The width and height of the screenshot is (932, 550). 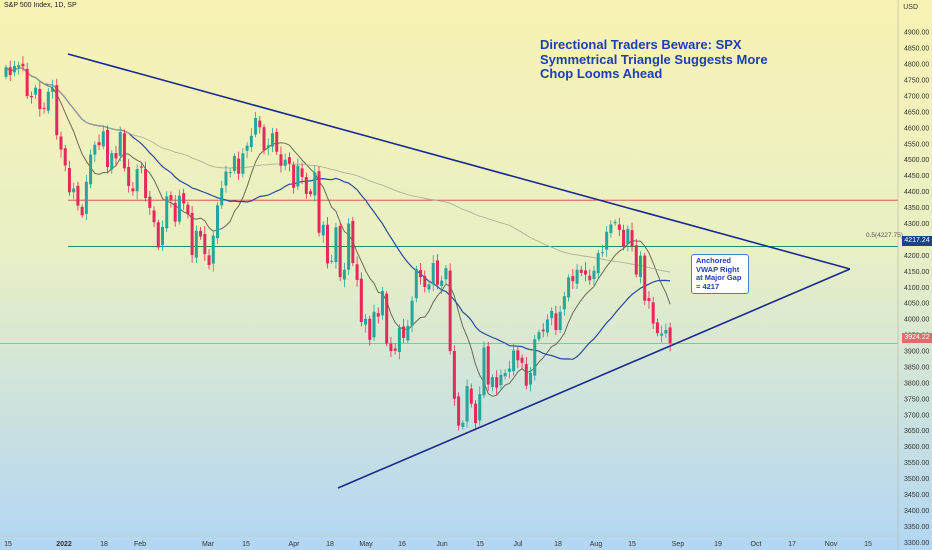 What do you see at coordinates (916, 320) in the screenshot?
I see `y-tick-label: 4000.00` at bounding box center [916, 320].